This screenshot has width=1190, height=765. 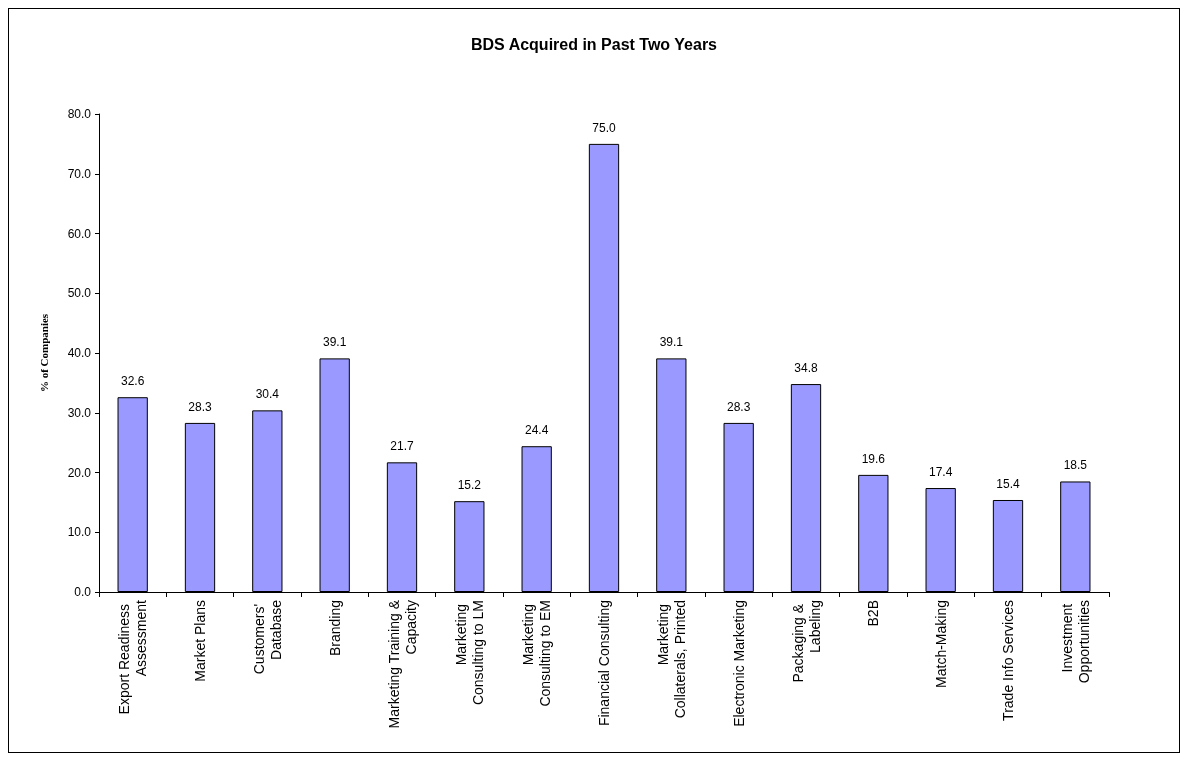 I want to click on data-label: 18.5, so click(x=1075, y=465).